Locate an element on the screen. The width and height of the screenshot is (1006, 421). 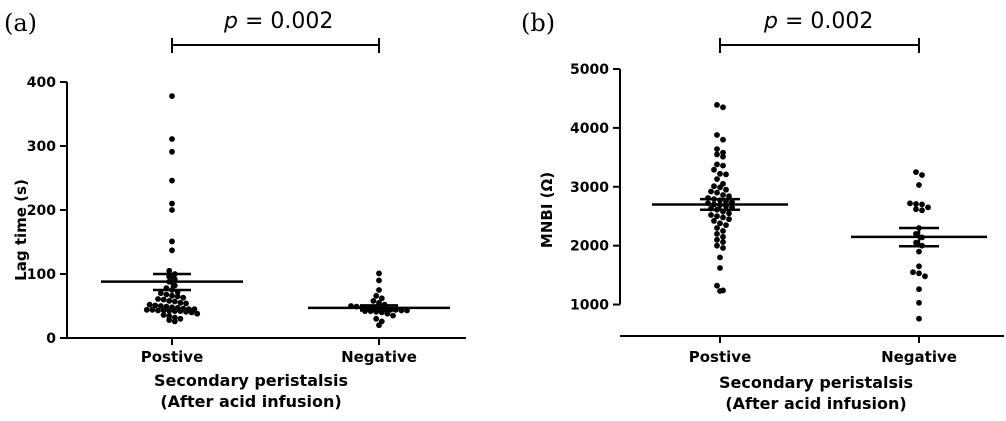
panel-b-y-tick-label: 1000 is located at coordinates (589, 306).